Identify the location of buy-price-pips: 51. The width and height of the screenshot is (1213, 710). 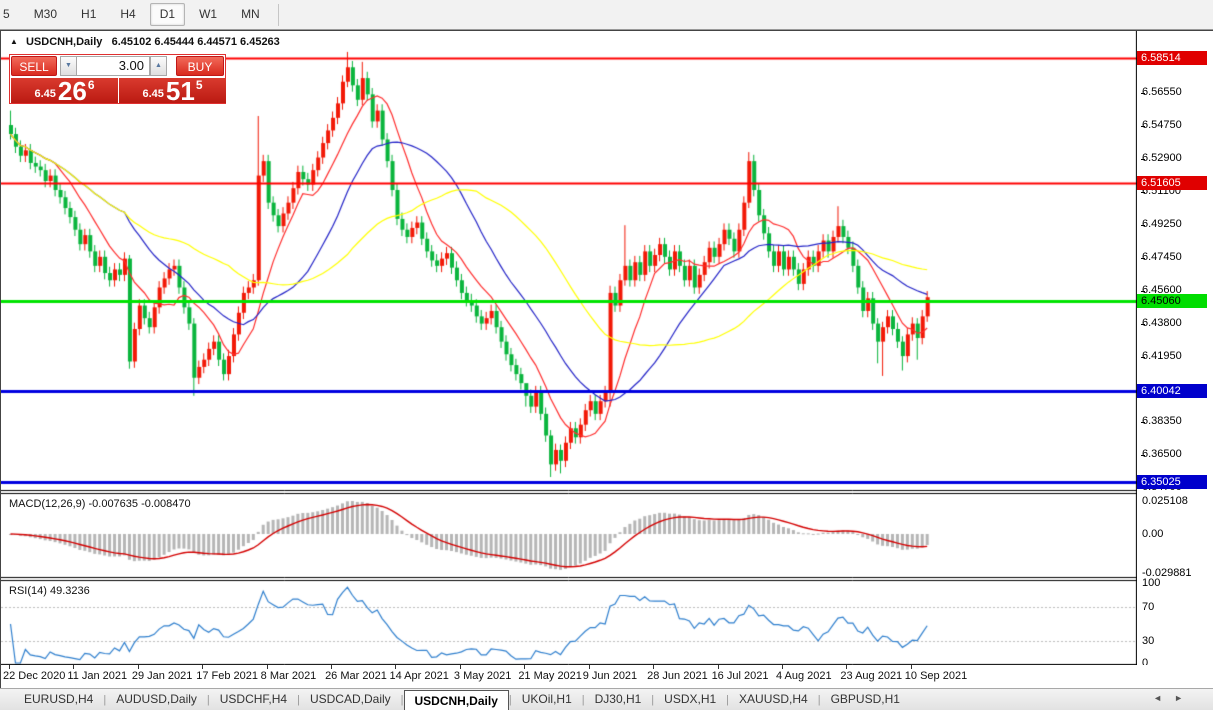
(180, 91).